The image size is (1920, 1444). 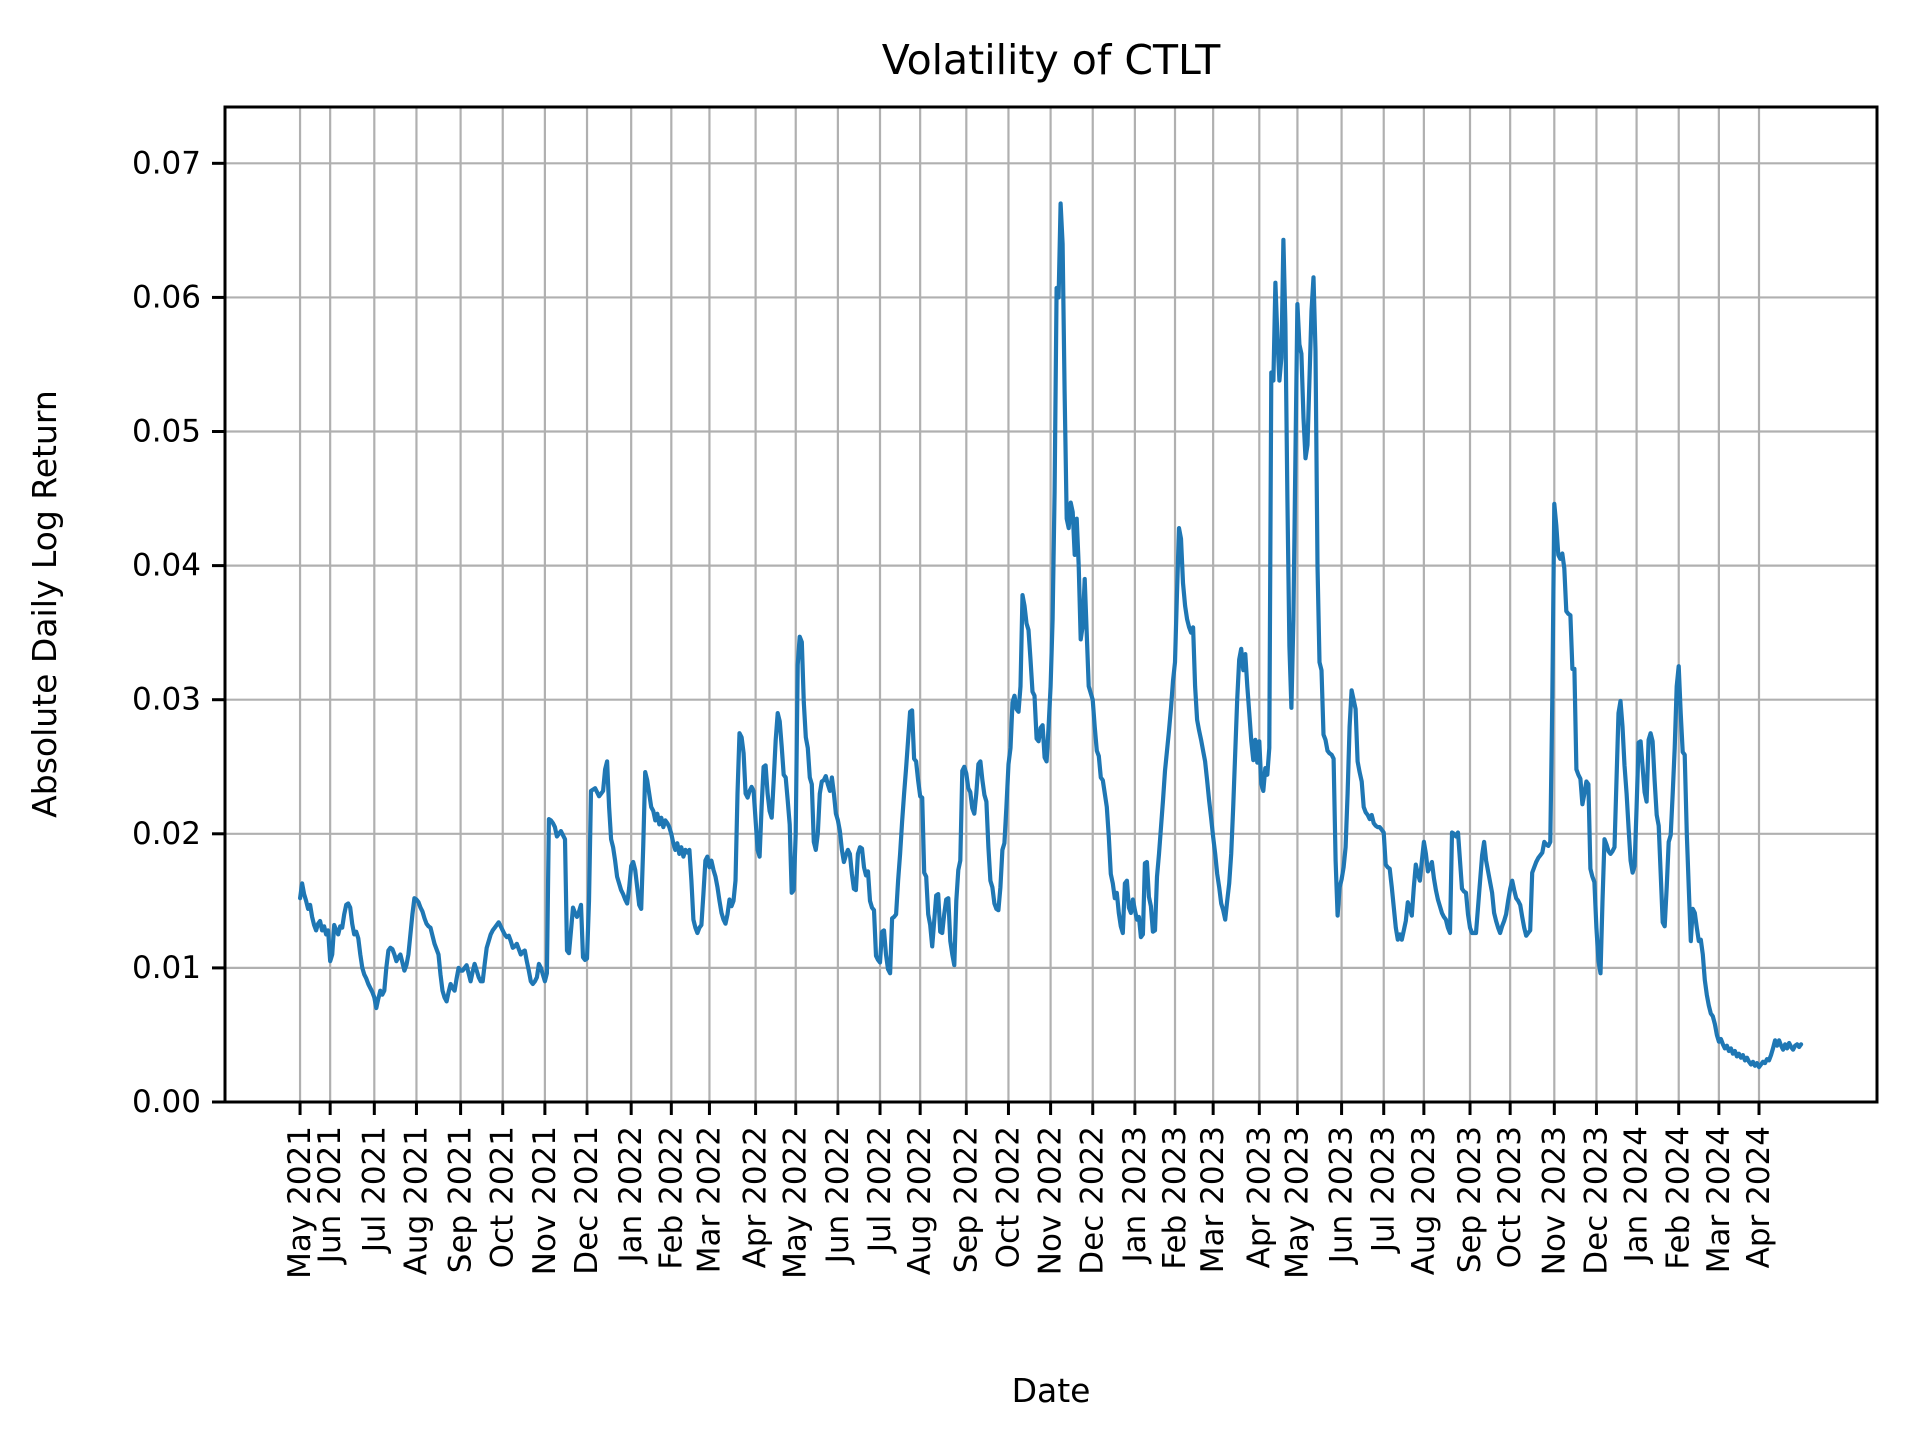 I want to click on x-tick-label: Jul 2021, so click(x=374, y=1190).